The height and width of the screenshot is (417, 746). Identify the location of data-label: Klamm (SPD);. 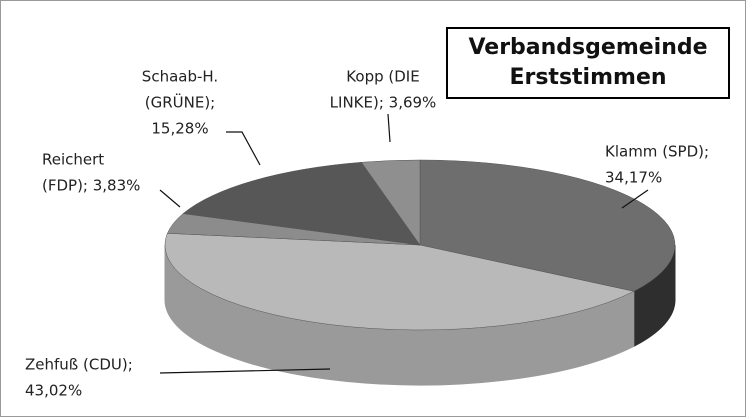
(657, 152).